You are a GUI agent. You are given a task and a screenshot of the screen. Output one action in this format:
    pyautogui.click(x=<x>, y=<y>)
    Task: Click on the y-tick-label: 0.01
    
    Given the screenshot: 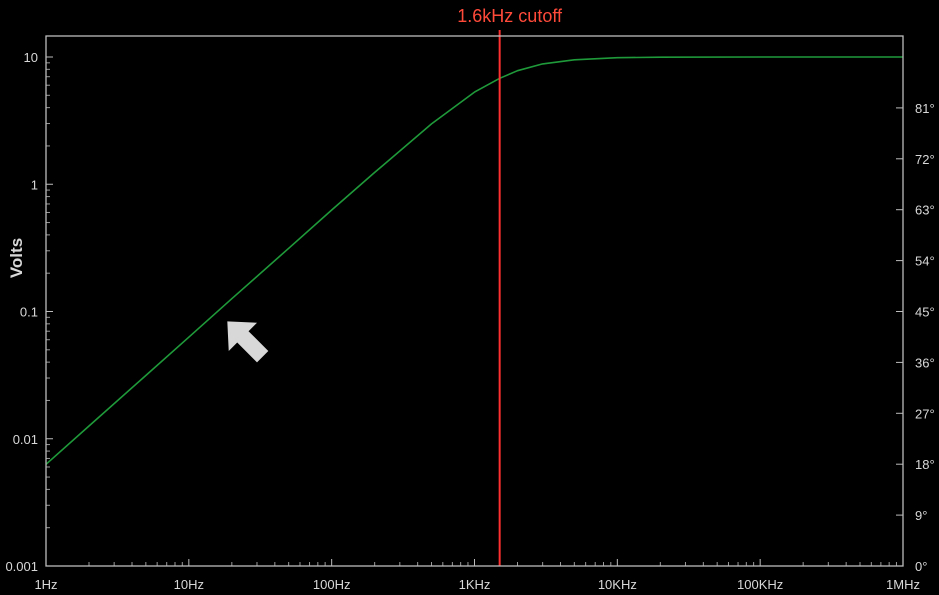 What is the action you would take?
    pyautogui.click(x=25, y=439)
    